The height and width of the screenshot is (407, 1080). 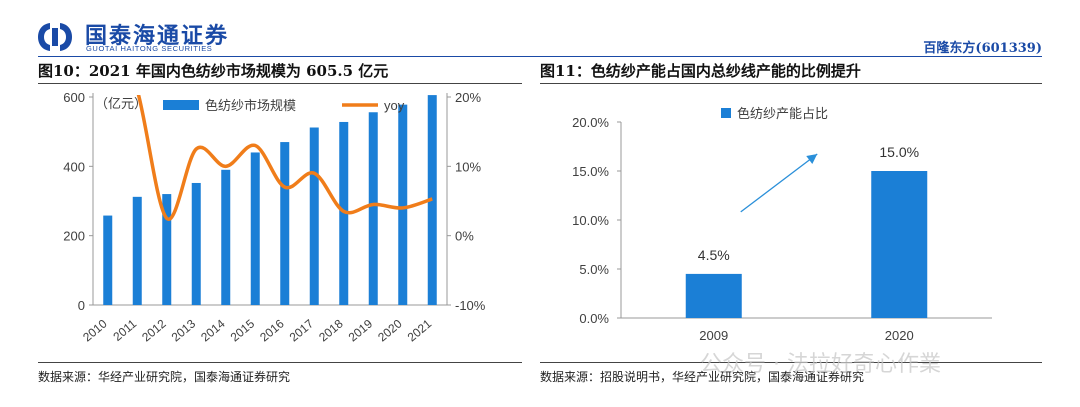 What do you see at coordinates (74, 236) in the screenshot?
I see `left-tick-label: 200` at bounding box center [74, 236].